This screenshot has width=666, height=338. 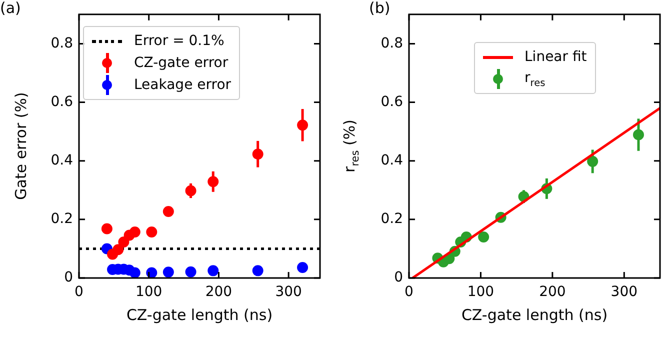 What do you see at coordinates (183, 85) in the screenshot?
I see `legend-label: Leakage error` at bounding box center [183, 85].